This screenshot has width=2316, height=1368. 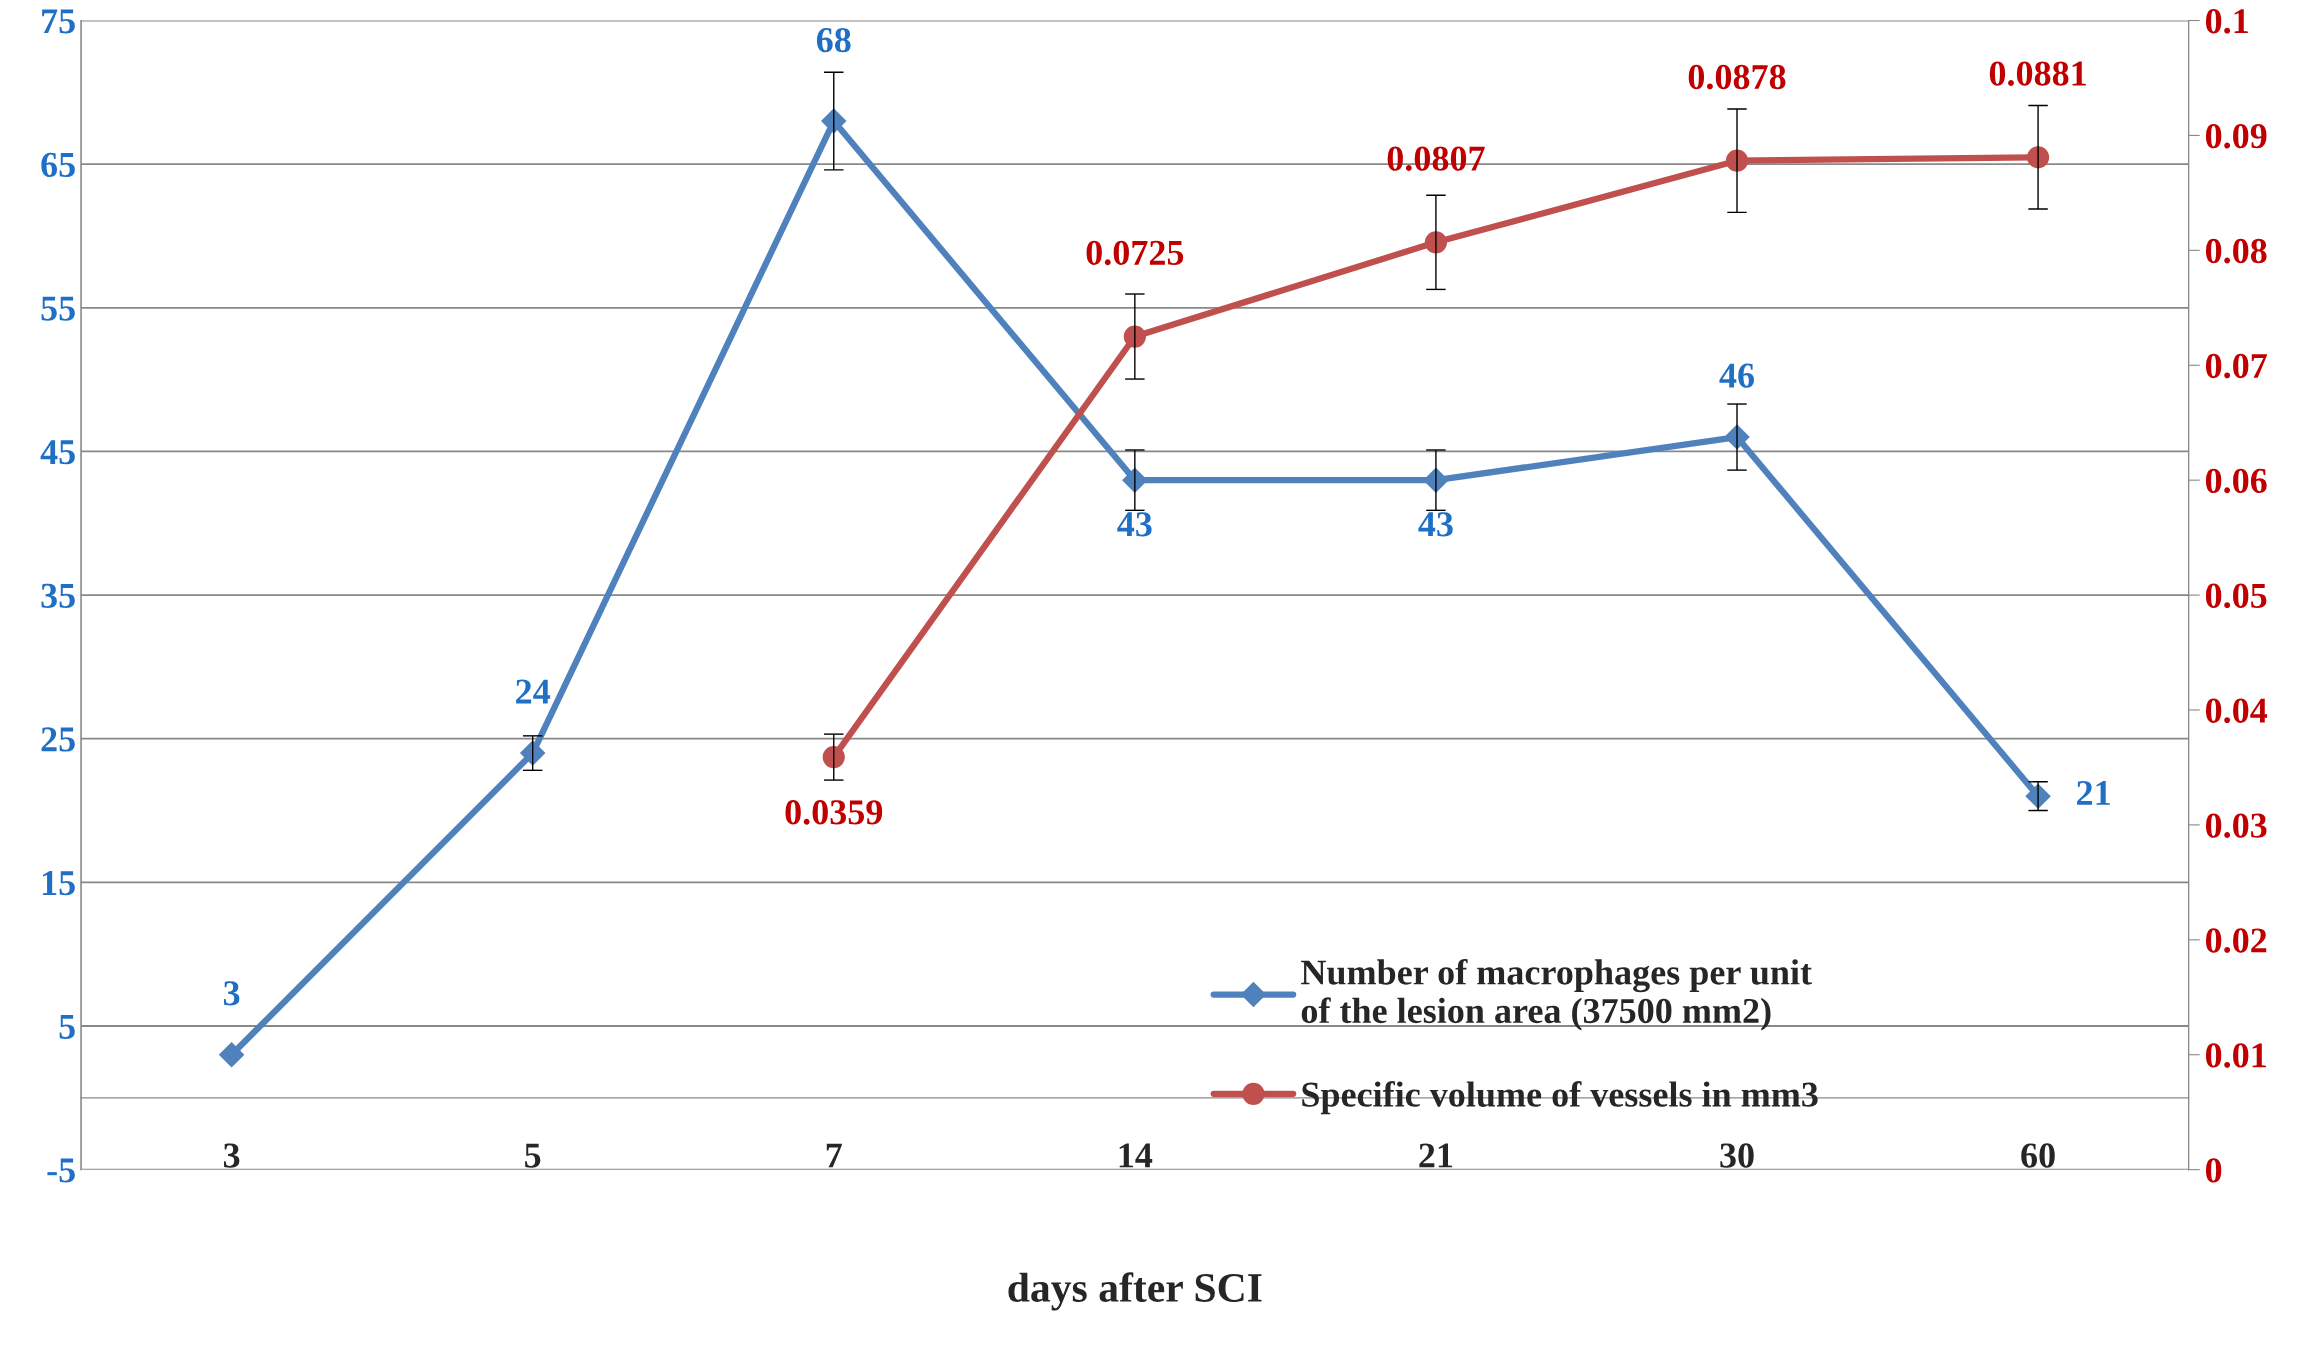 I want to click on y2-tick-label: 0, so click(x=2213, y=1170).